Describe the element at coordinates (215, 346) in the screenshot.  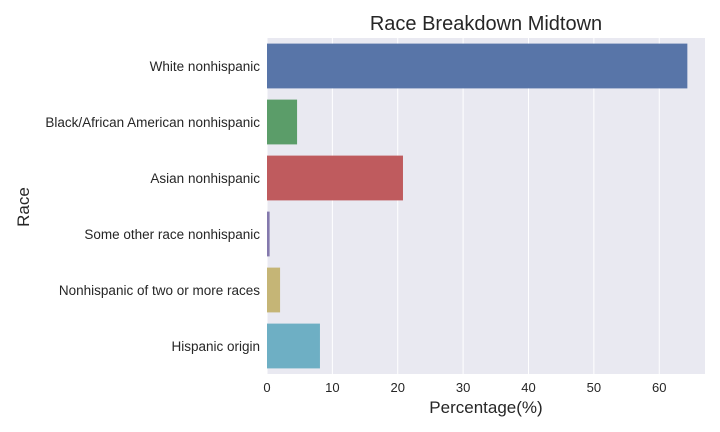
I see `y-tick-label: Hispanic origin` at that location.